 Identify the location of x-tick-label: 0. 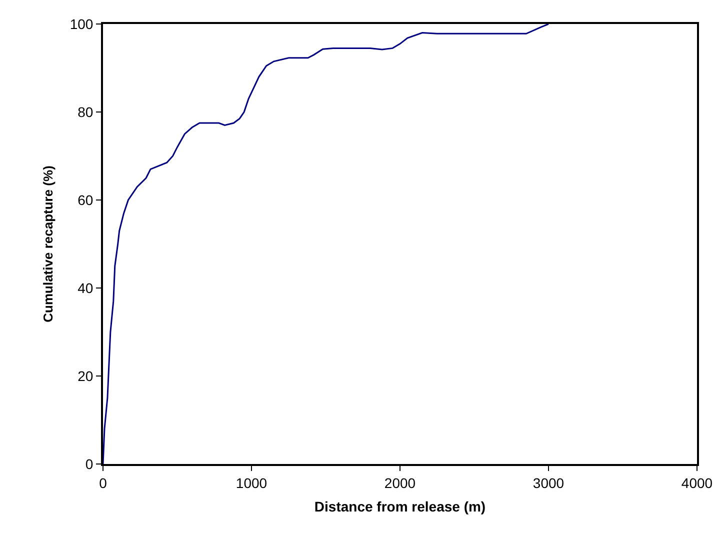
(103, 482).